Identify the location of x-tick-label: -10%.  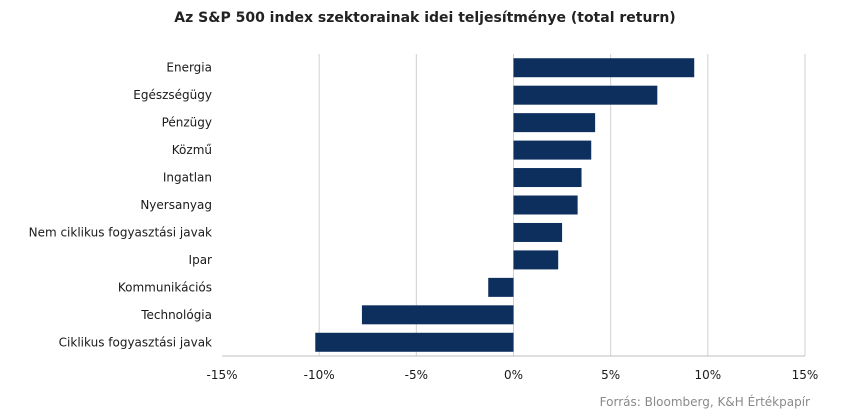
(319, 375).